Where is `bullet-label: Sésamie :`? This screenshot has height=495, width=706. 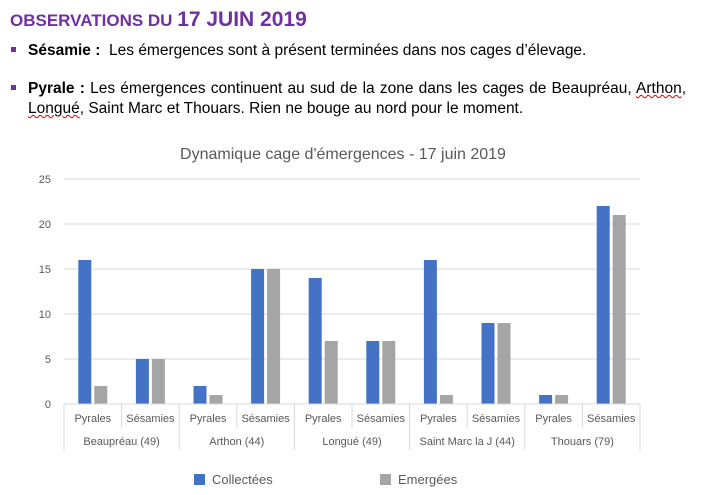
bullet-label: Sésamie : is located at coordinates (64, 50).